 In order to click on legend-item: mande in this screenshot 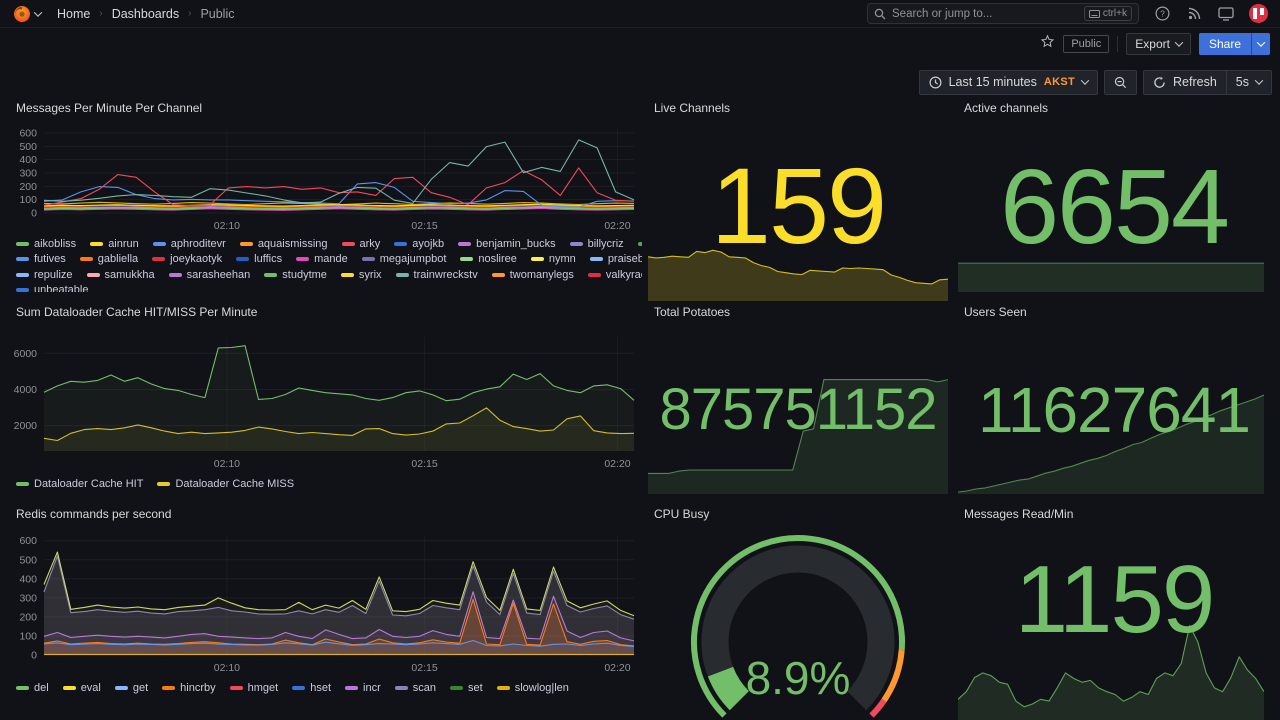, I will do `click(322, 259)`.